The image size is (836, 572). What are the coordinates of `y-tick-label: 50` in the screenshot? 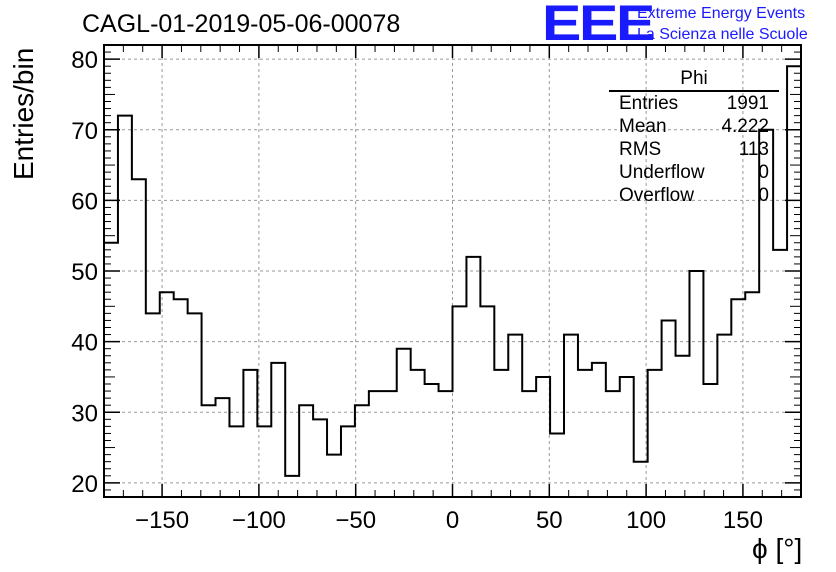 It's located at (84, 272).